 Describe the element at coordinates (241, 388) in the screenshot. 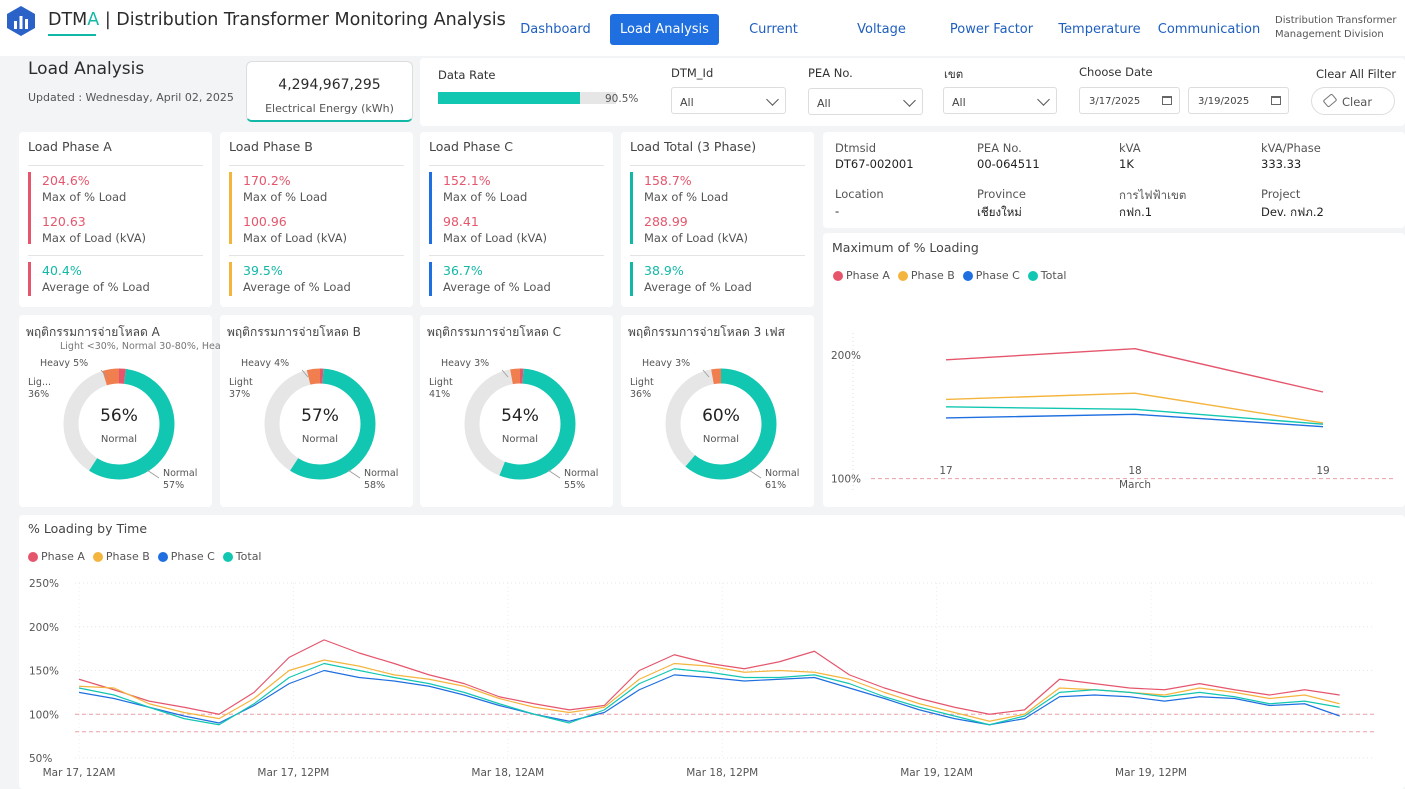

I see `light-slice-label: Light 37%` at that location.